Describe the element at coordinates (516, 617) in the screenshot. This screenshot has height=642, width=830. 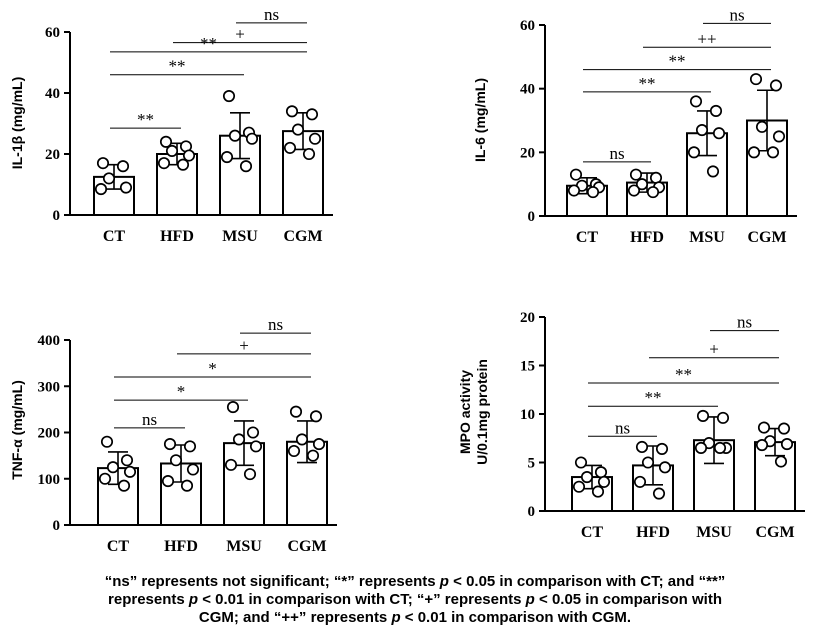
I see `caption-text: < 0.01 in comparison with CGM.` at that location.